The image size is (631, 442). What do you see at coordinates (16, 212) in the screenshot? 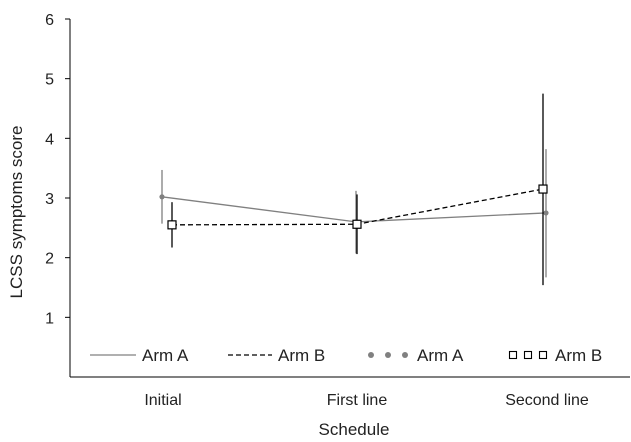
I see `y-axis-title: LCSS symptoms score` at bounding box center [16, 212].